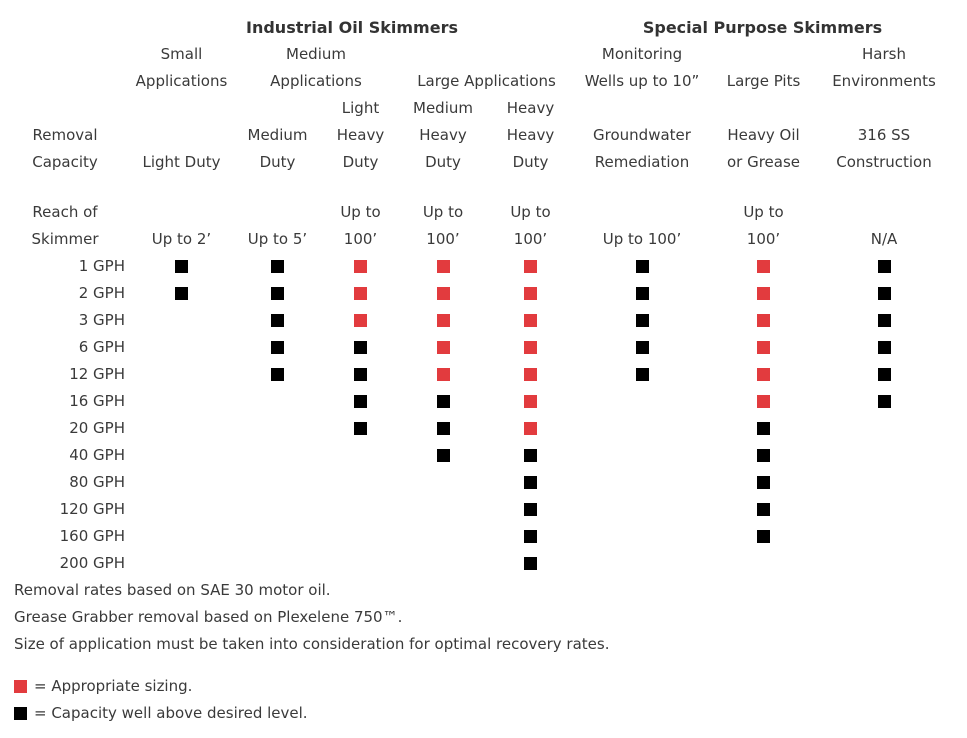 The image size is (967, 738). What do you see at coordinates (475, 455) in the screenshot?
I see `table-row: 40 GPH` at bounding box center [475, 455].